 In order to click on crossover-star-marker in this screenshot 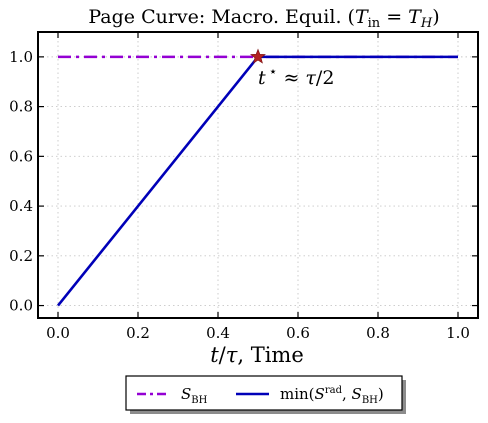, I will do `click(258, 56)`.